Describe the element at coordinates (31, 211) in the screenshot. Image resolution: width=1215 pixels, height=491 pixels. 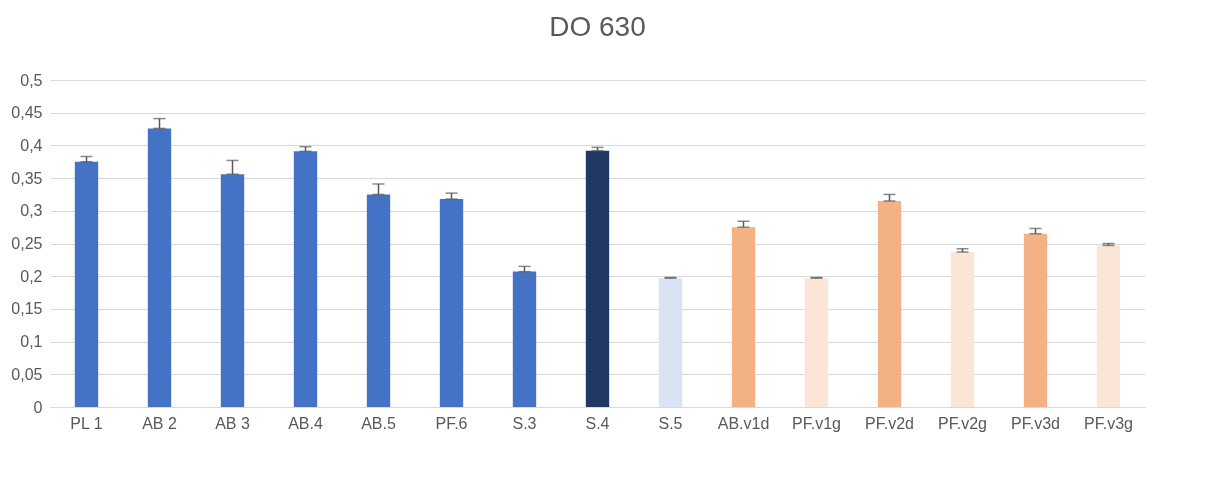
I see `y-tick-label: 0,3` at that location.